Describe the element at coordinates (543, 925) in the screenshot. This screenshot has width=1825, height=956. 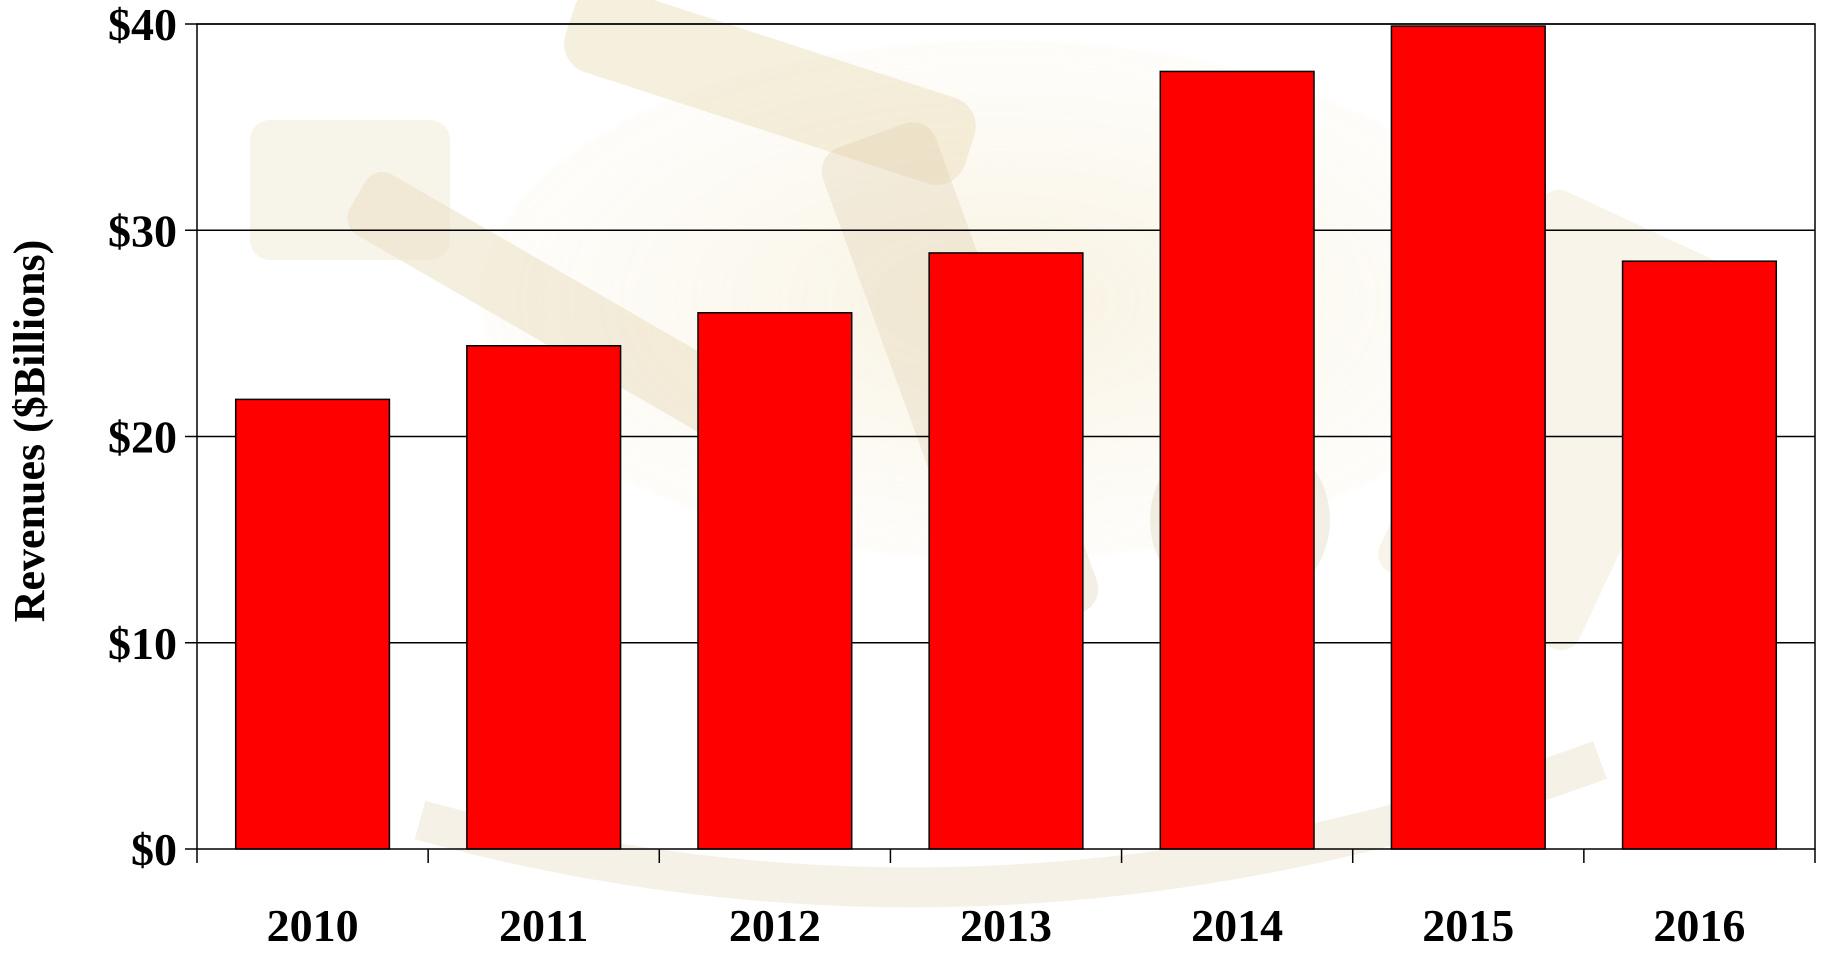
I see `x-tick-label: 2011` at that location.